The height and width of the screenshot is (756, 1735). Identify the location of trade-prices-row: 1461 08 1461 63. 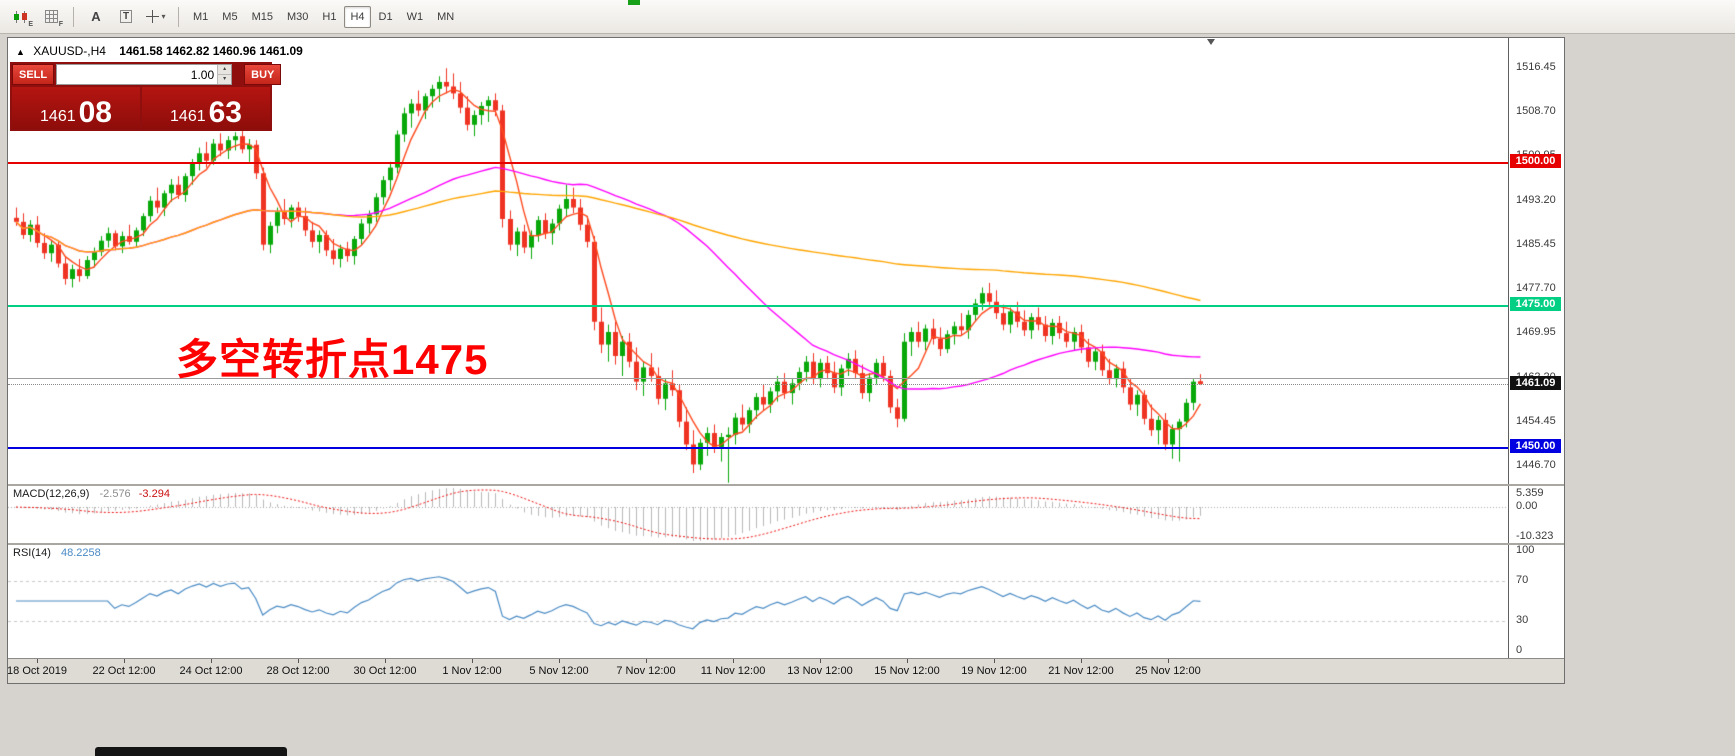
(141, 108).